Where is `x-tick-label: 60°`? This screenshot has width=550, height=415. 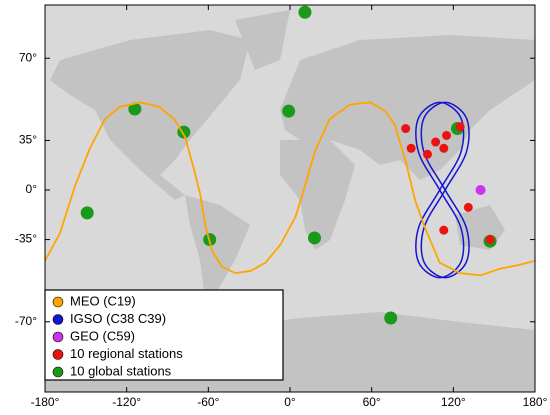 x-tick-label: 60° is located at coordinates (372, 402).